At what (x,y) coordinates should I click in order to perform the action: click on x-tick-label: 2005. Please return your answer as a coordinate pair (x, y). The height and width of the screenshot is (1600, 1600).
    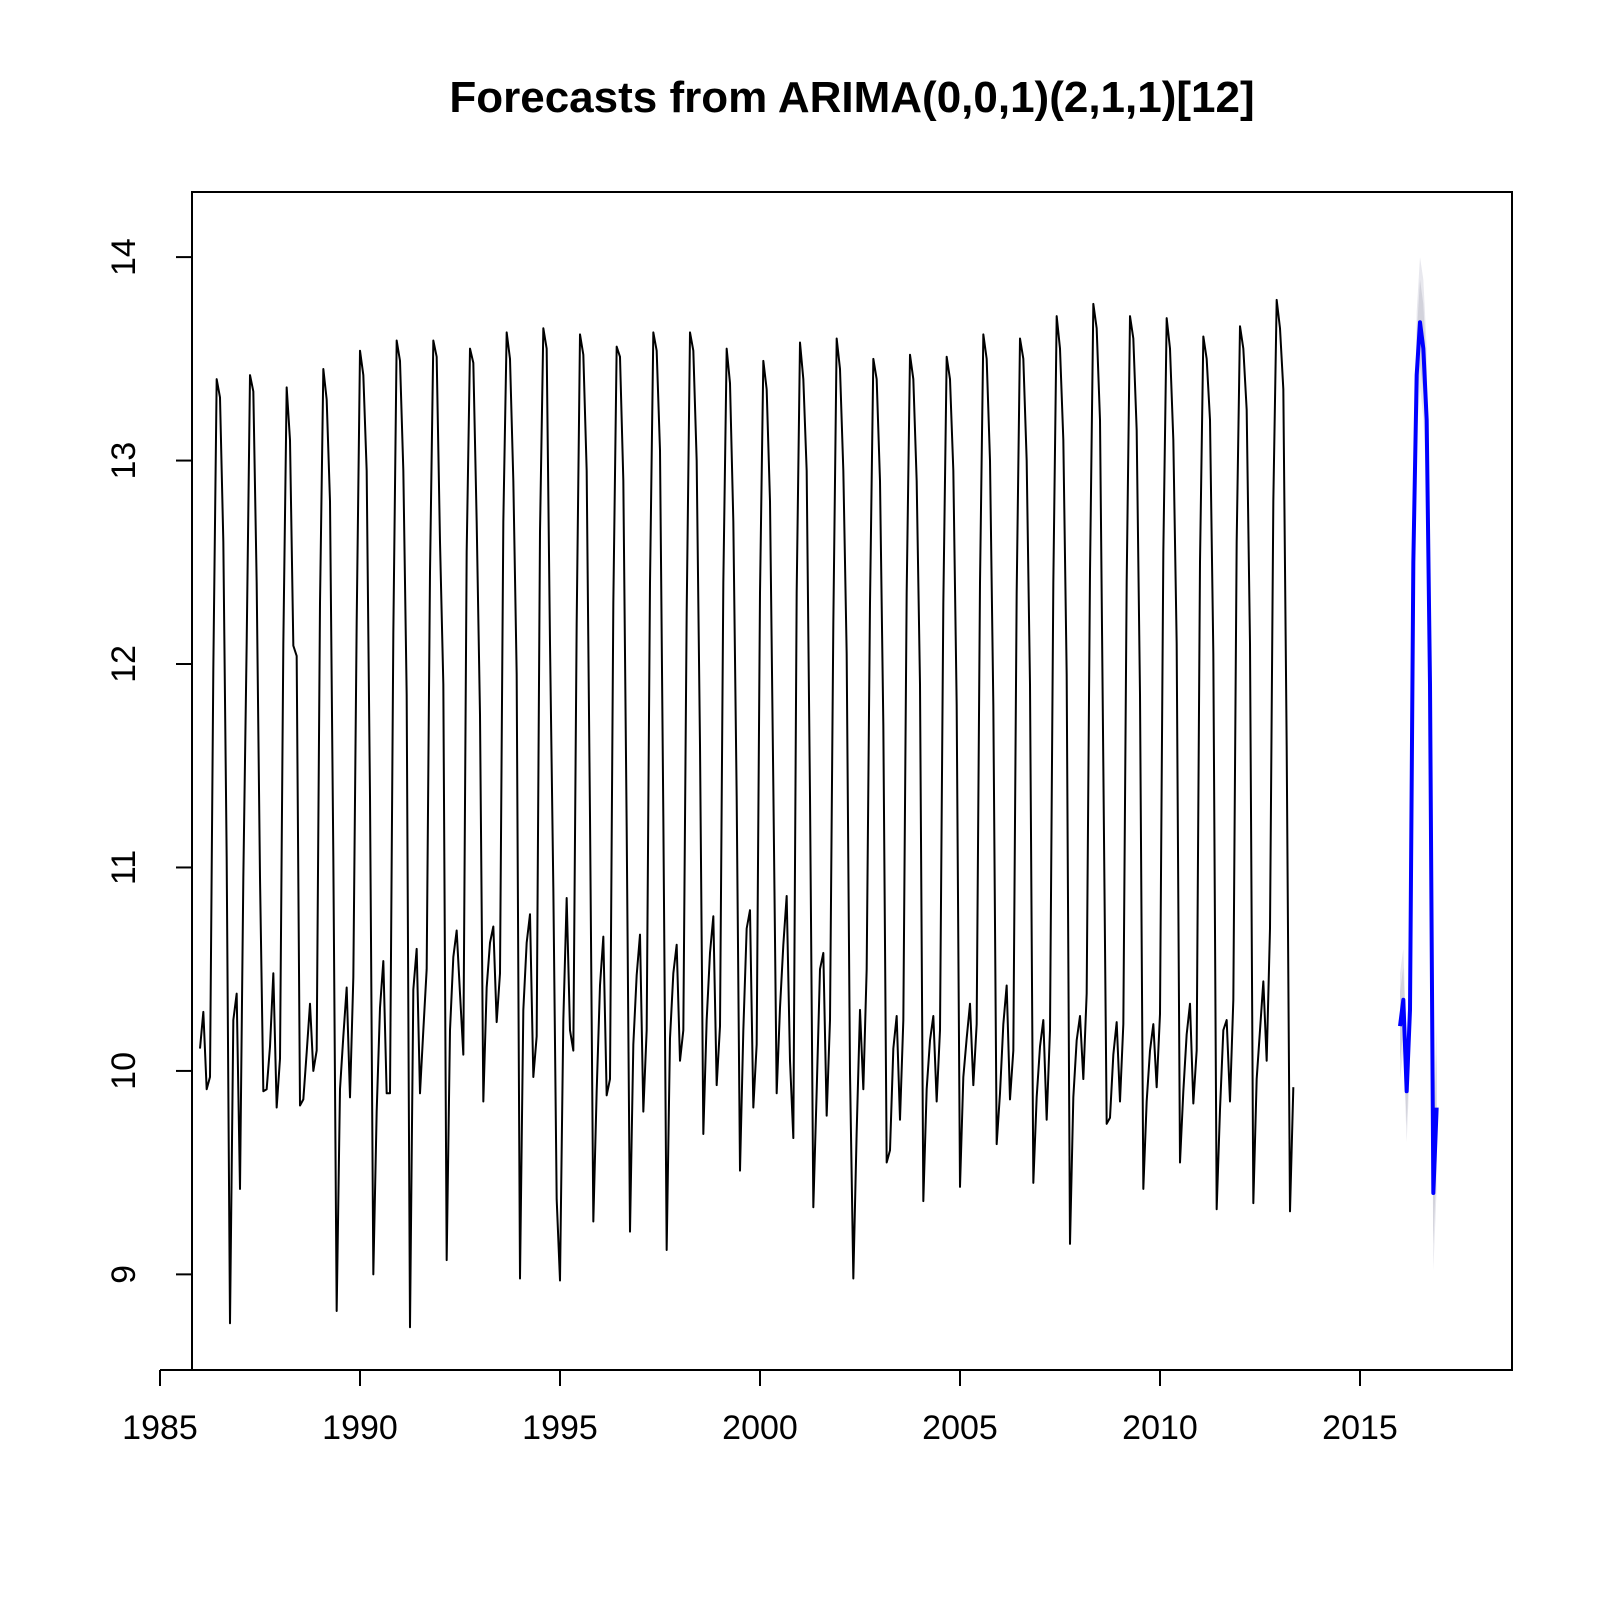
    Looking at the image, I should click on (960, 1428).